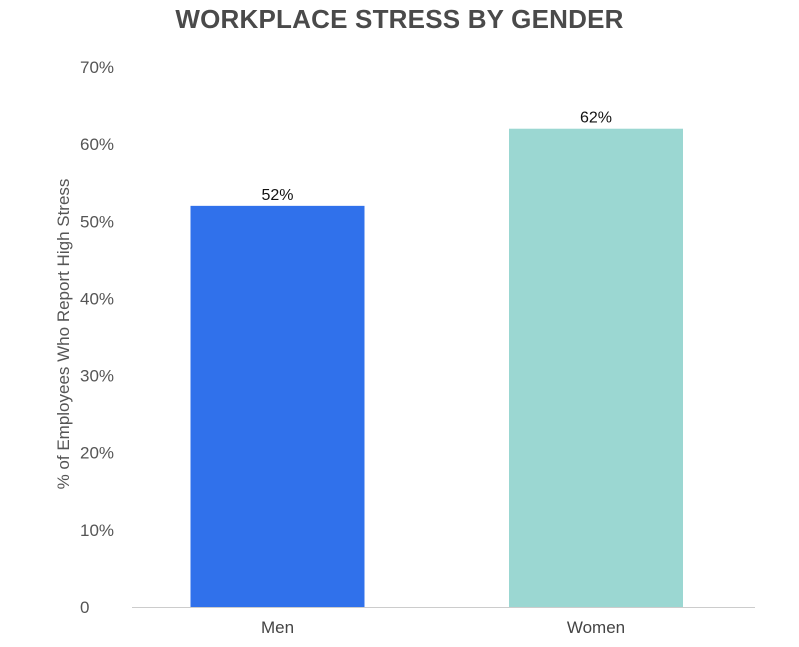  I want to click on y-tick-label: 10%, so click(97, 530).